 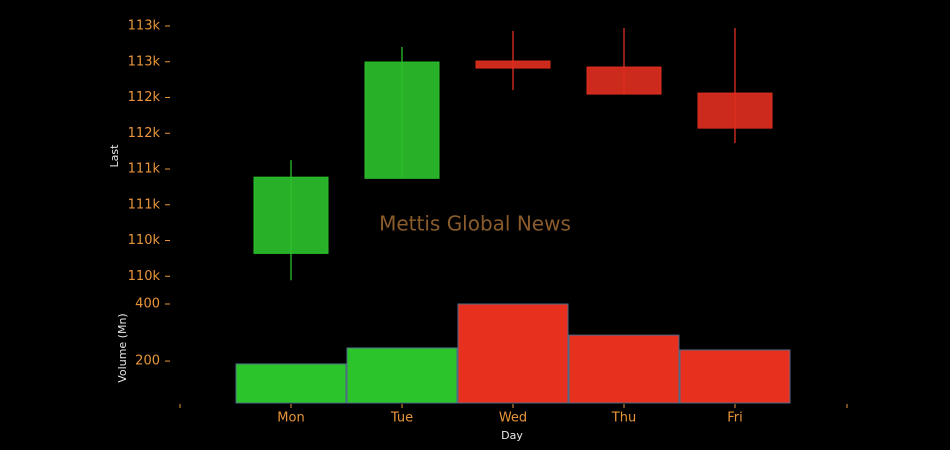 What do you see at coordinates (290, 418) in the screenshot?
I see `x-tick-label: Mon` at bounding box center [290, 418].